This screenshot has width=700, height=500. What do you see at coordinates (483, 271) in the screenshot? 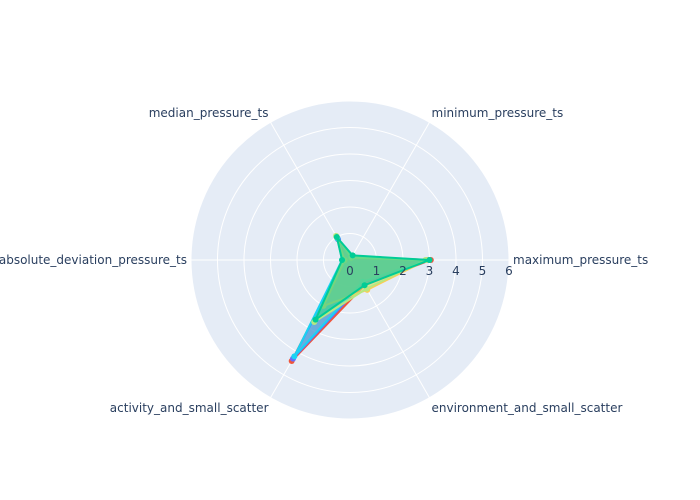
I see `radial-tick-label: 5` at bounding box center [483, 271].